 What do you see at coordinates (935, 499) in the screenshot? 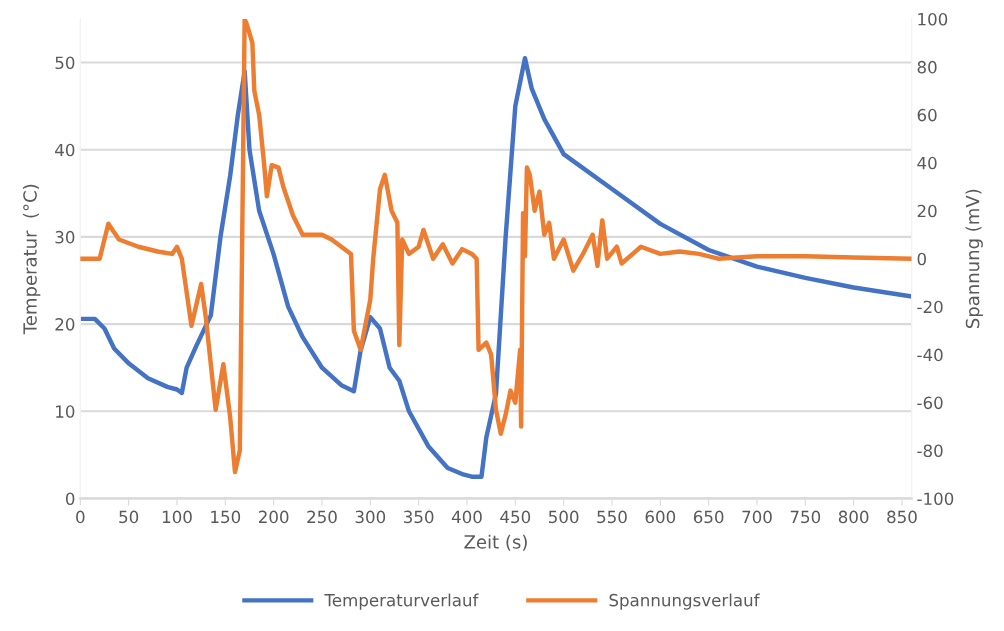
I see `y2-tick-label: -100` at bounding box center [935, 499].